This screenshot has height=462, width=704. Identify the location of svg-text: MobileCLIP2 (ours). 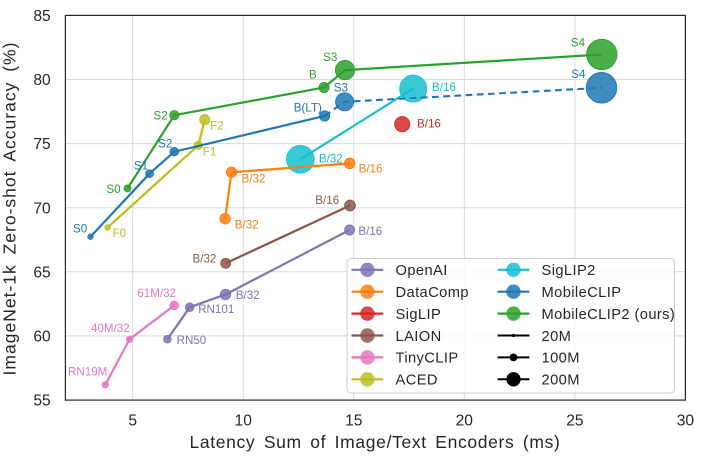
(609, 315).